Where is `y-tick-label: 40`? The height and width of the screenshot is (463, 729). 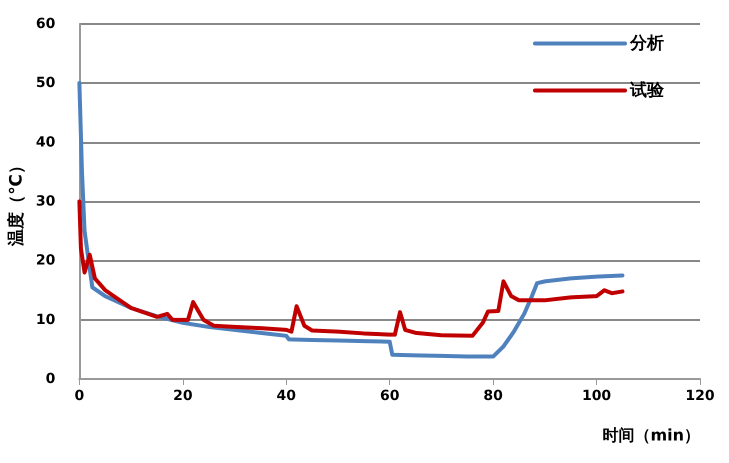
y-tick-label: 40 is located at coordinates (46, 142).